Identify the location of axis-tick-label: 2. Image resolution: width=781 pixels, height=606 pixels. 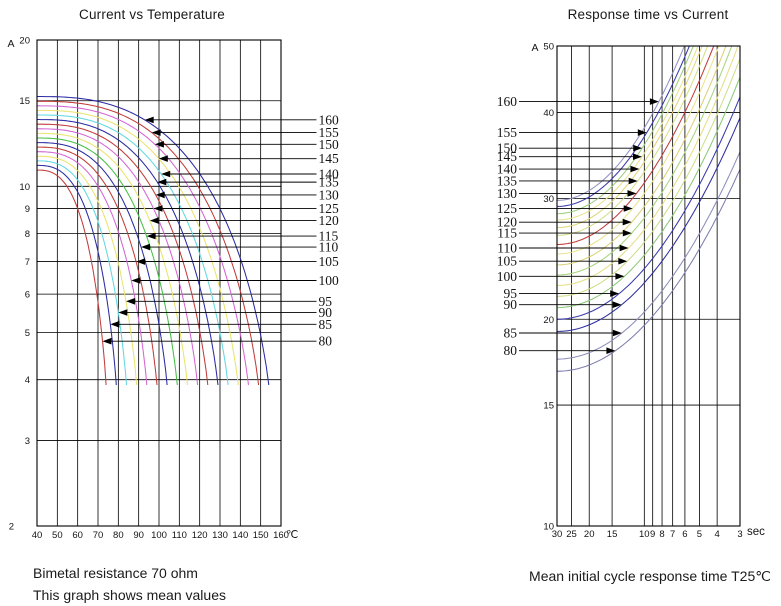
(11, 527).